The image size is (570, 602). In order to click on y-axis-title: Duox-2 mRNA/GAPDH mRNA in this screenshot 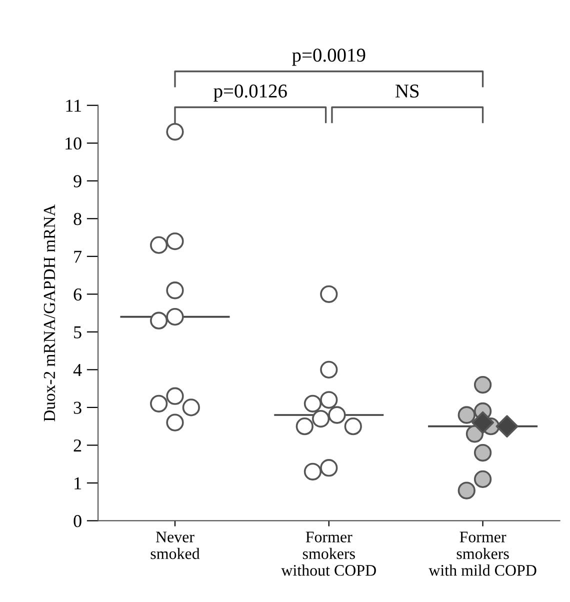, I will do `click(50, 313)`.